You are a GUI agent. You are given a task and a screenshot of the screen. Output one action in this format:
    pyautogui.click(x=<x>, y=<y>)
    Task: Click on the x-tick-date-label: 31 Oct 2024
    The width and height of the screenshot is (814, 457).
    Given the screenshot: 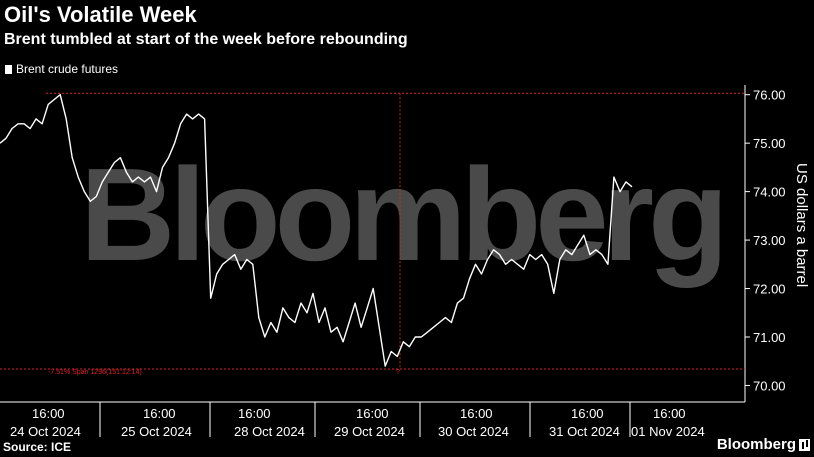 What is the action you would take?
    pyautogui.click(x=584, y=431)
    